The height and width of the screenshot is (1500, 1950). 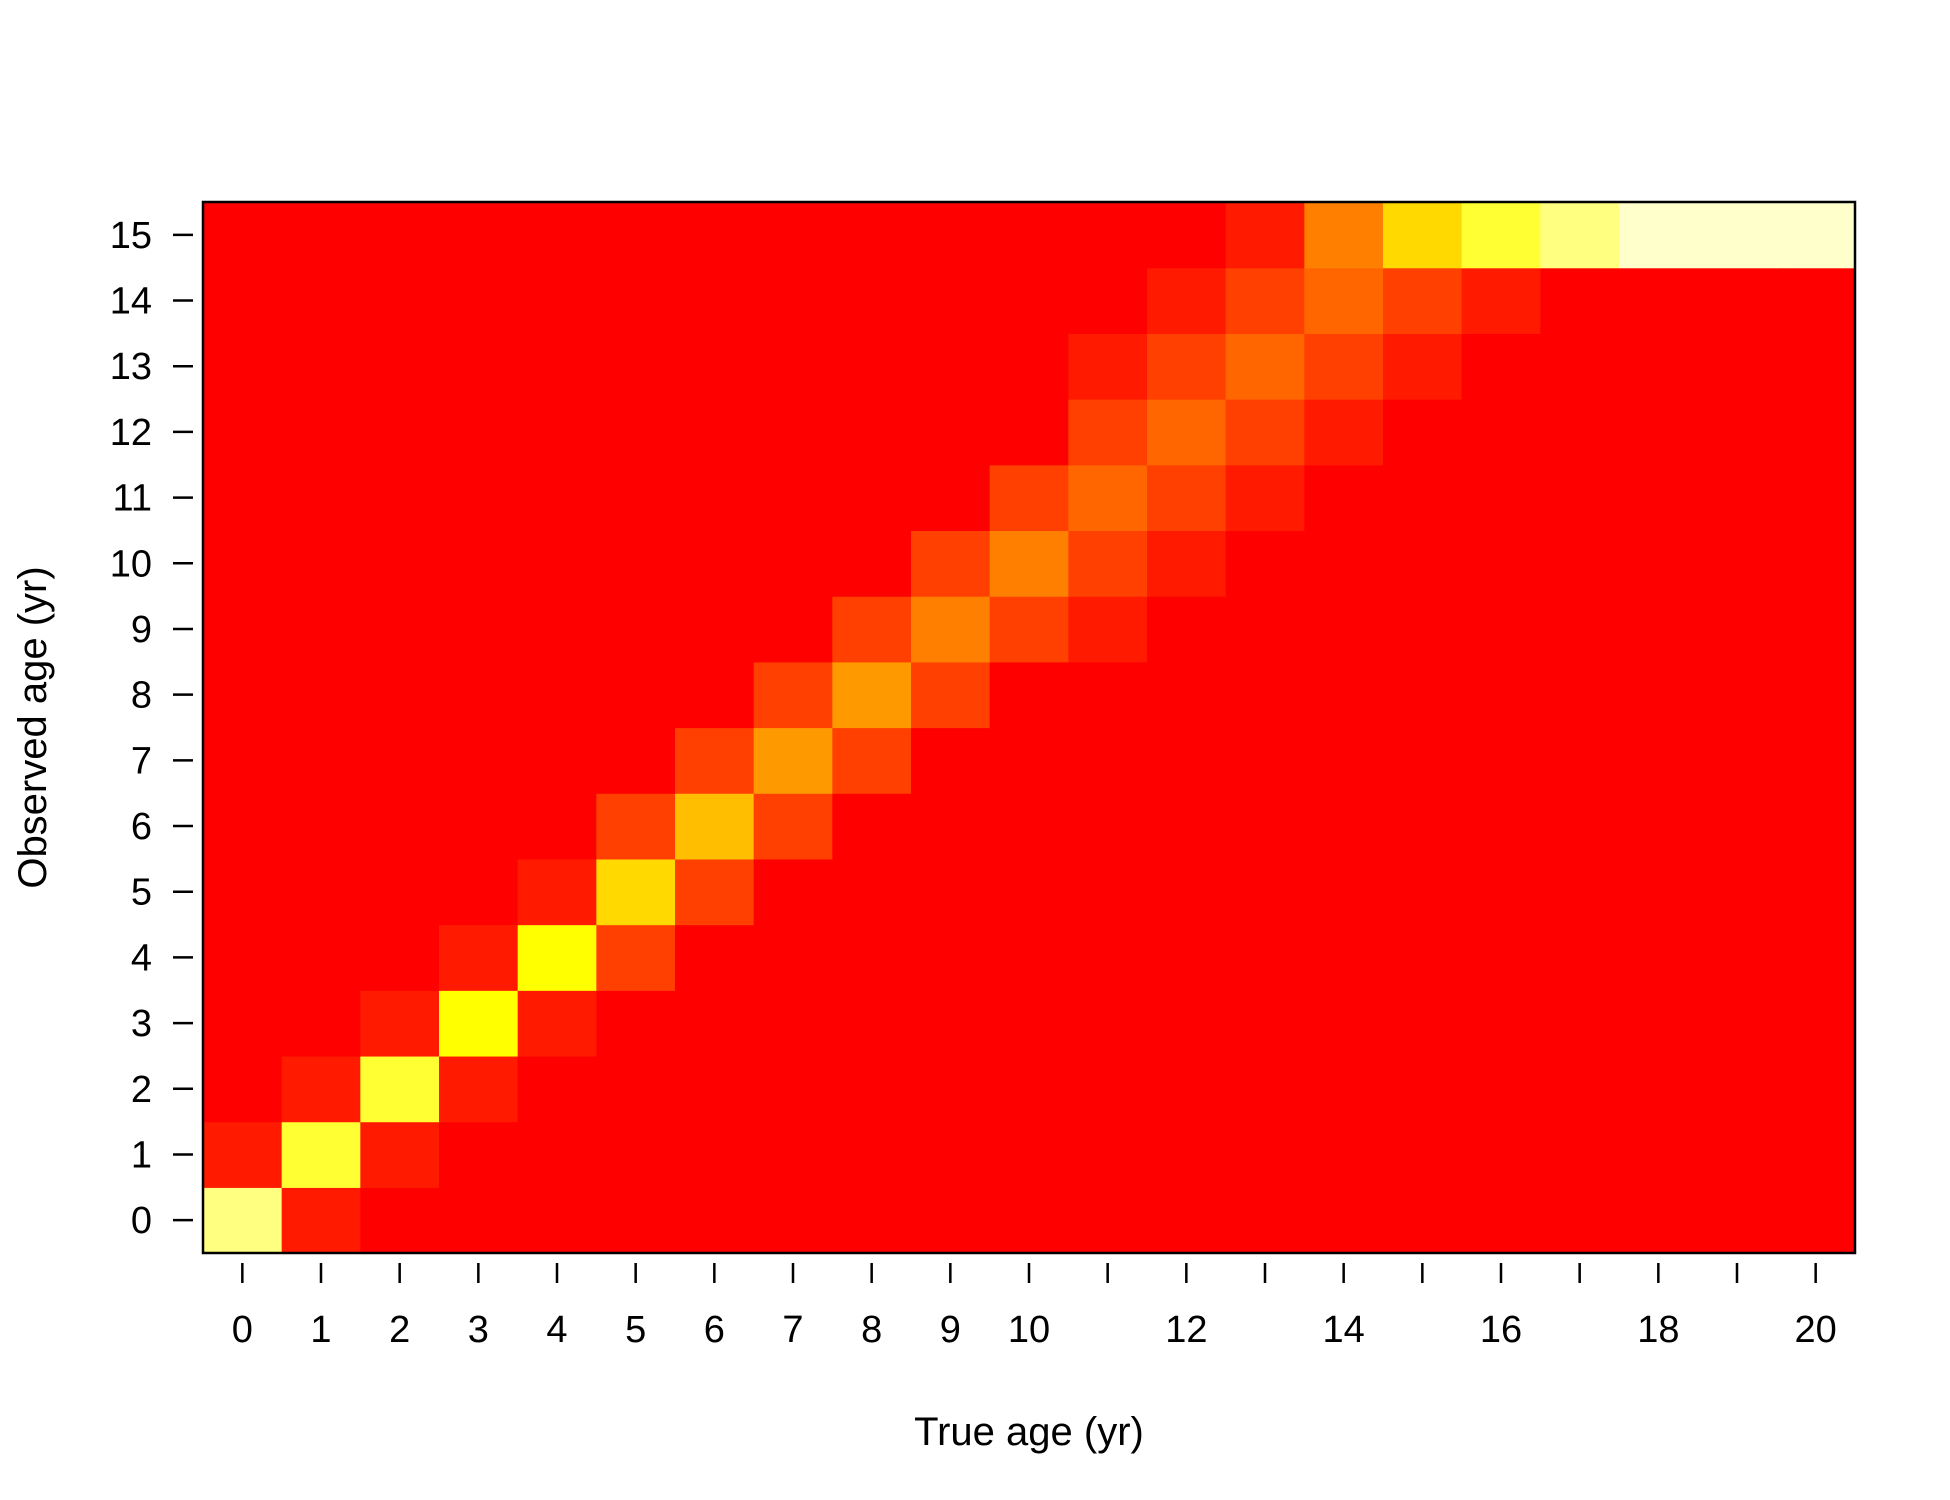 I want to click on x-tick-label: 1, so click(x=320, y=1330).